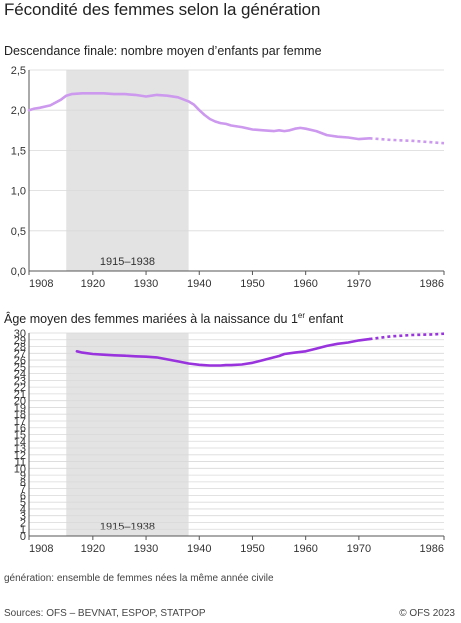 The width and height of the screenshot is (461, 623). Describe the element at coordinates (432, 549) in the screenshot. I see `chart-2-x-tick-label: 1986` at that location.